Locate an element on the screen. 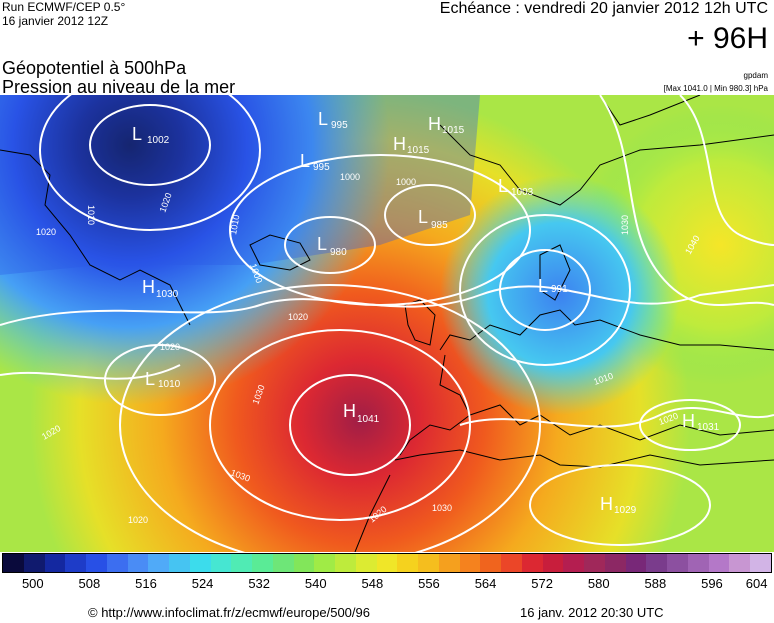  pressure-value: 991 is located at coordinates (559, 289).